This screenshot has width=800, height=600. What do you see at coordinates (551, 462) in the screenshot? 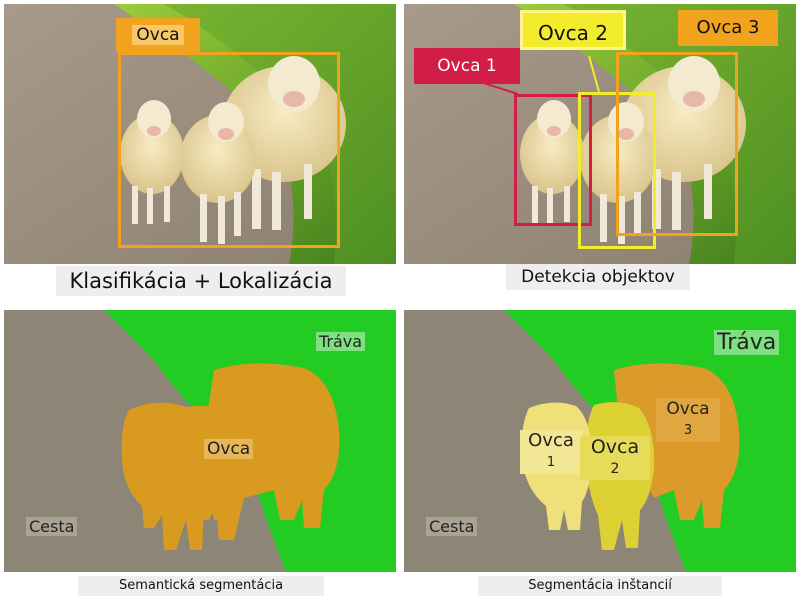
I see `label-sheep-1-number: 1` at bounding box center [551, 462].